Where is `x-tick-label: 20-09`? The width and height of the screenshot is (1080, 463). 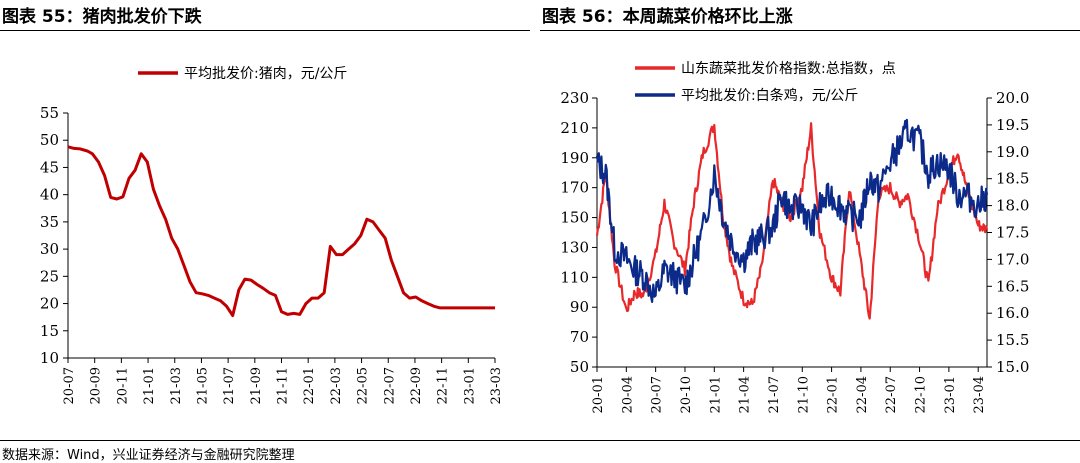
x-tick-label: 20-09 is located at coordinates (96, 385).